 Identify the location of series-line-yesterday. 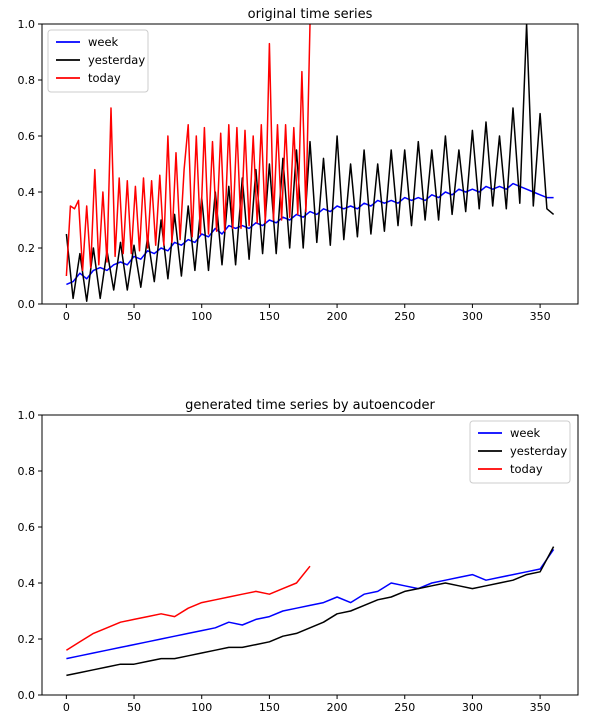
(310, 611).